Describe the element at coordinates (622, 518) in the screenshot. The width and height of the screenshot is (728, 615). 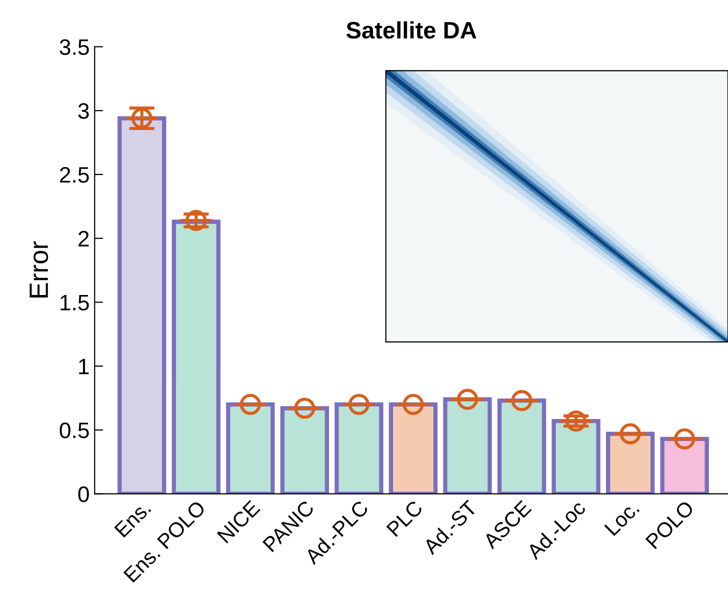
I see `x-tick-label: Loc.` at that location.